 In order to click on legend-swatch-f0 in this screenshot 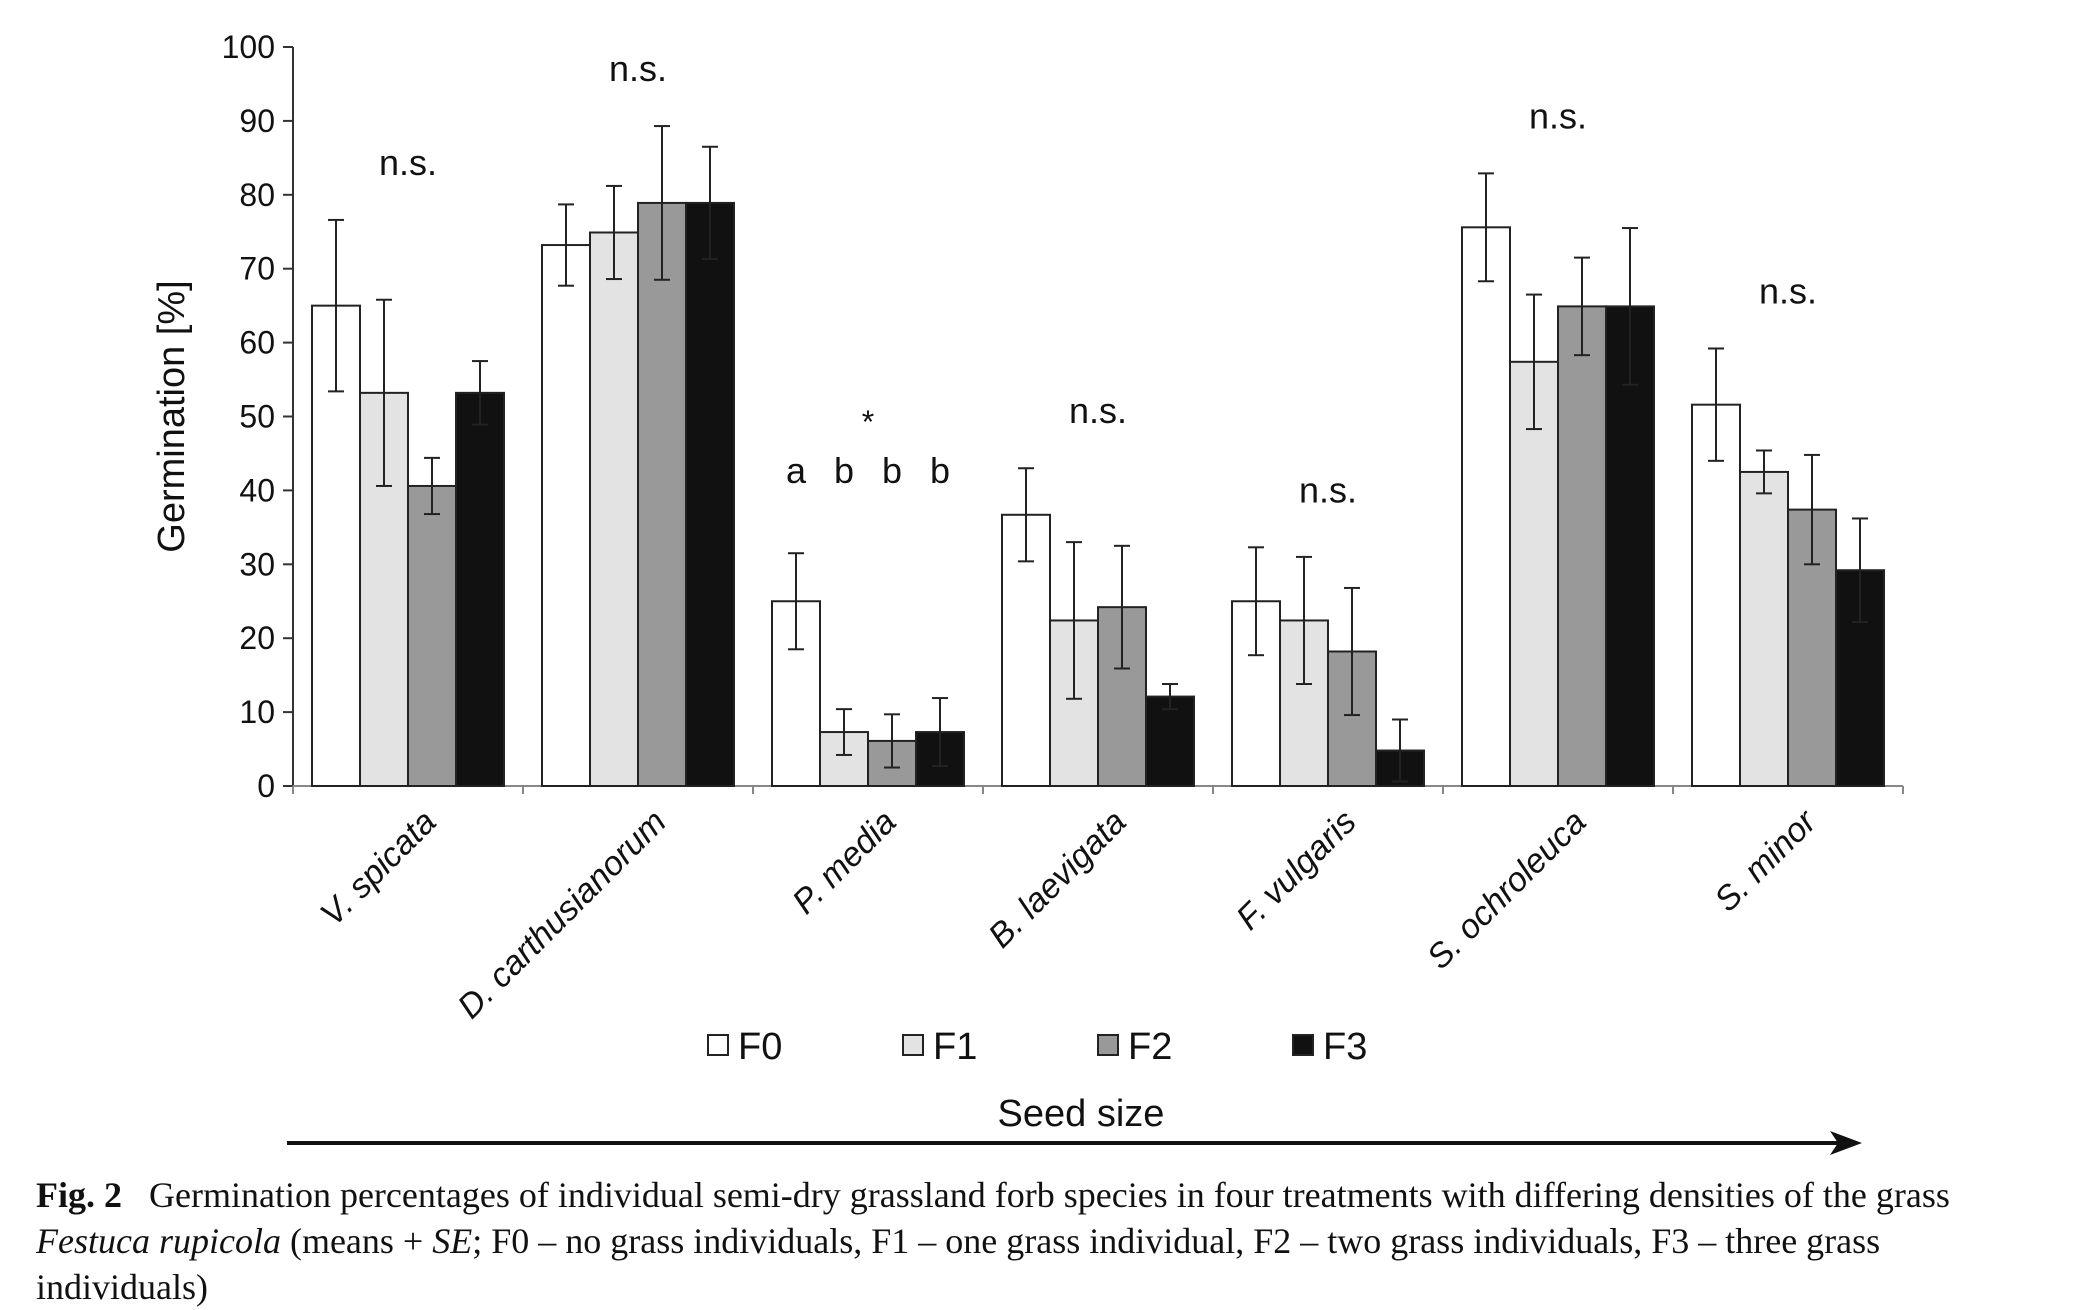, I will do `click(718, 1045)`.